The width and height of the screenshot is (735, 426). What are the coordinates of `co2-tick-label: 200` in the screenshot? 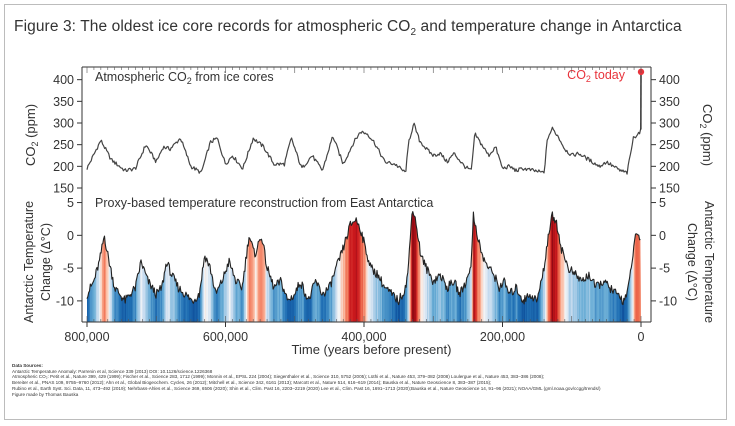 It's located at (63, 167).